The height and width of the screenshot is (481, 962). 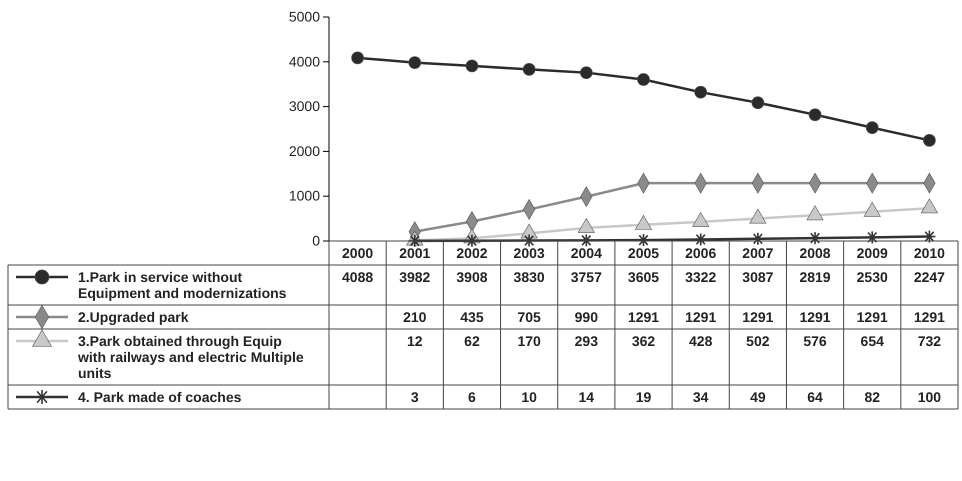 I want to click on data-label: 82, so click(x=872, y=397).